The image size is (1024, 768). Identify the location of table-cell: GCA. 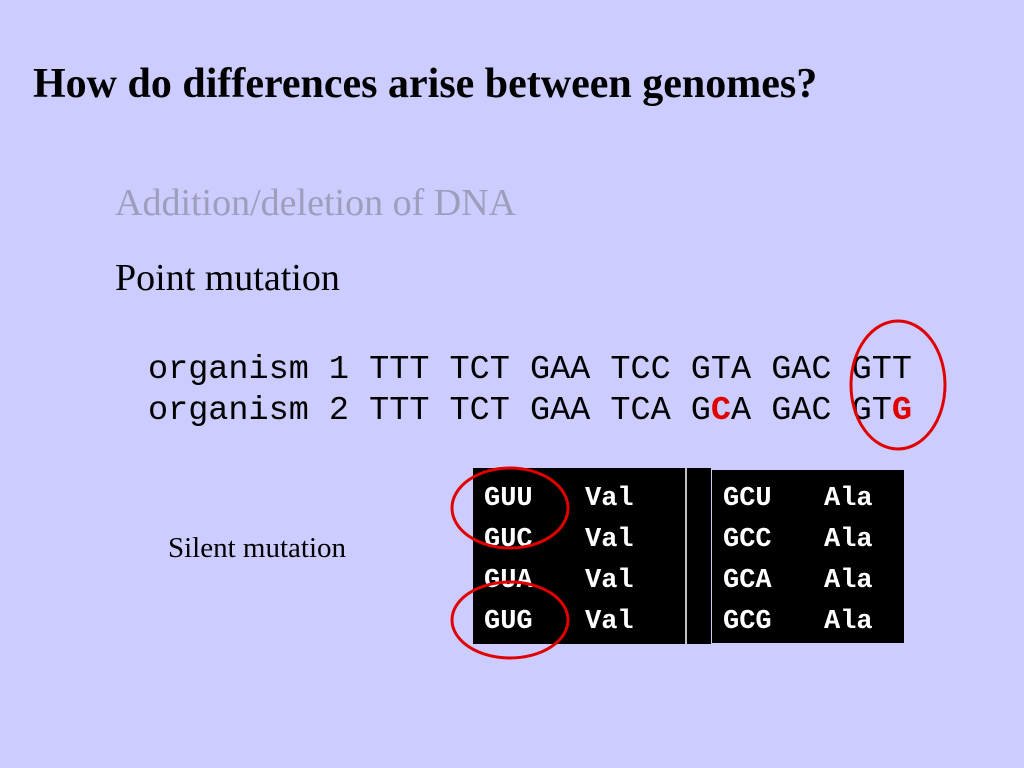
(747, 581).